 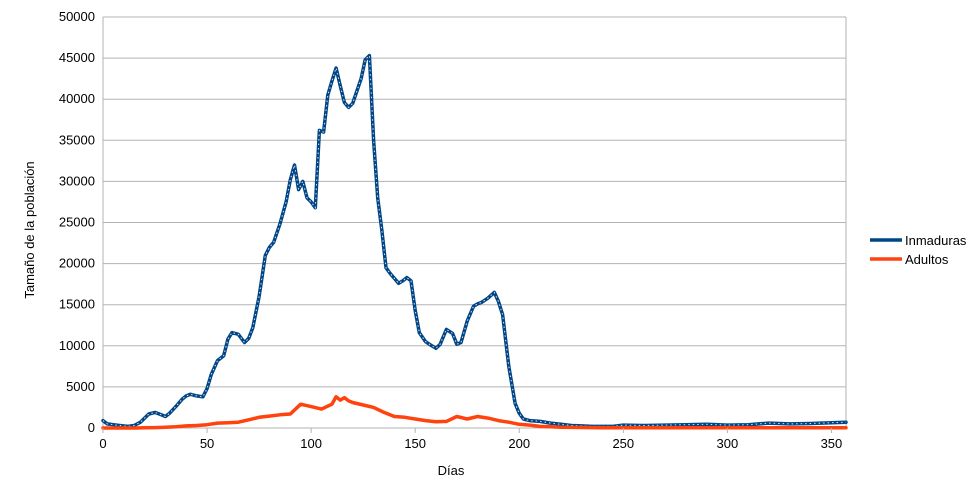 What do you see at coordinates (77, 57) in the screenshot?
I see `y-tick-label: 45000` at bounding box center [77, 57].